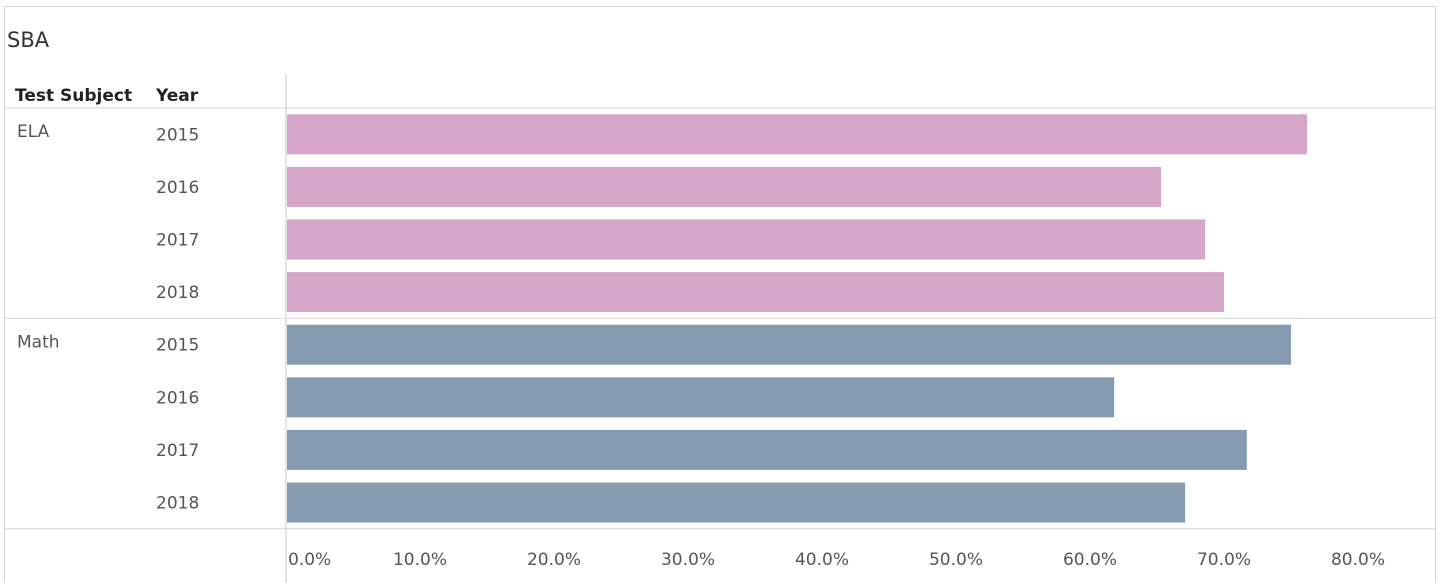  What do you see at coordinates (755, 292) in the screenshot?
I see `bar-ela-2018` at bounding box center [755, 292].